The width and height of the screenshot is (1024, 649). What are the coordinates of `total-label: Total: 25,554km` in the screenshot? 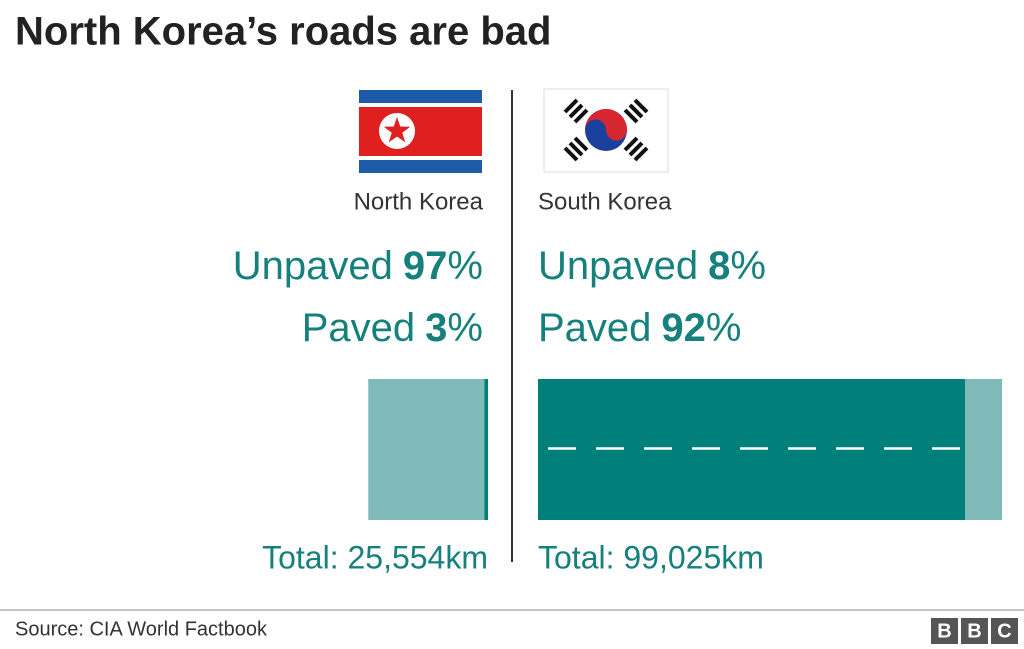 It's located at (375, 557).